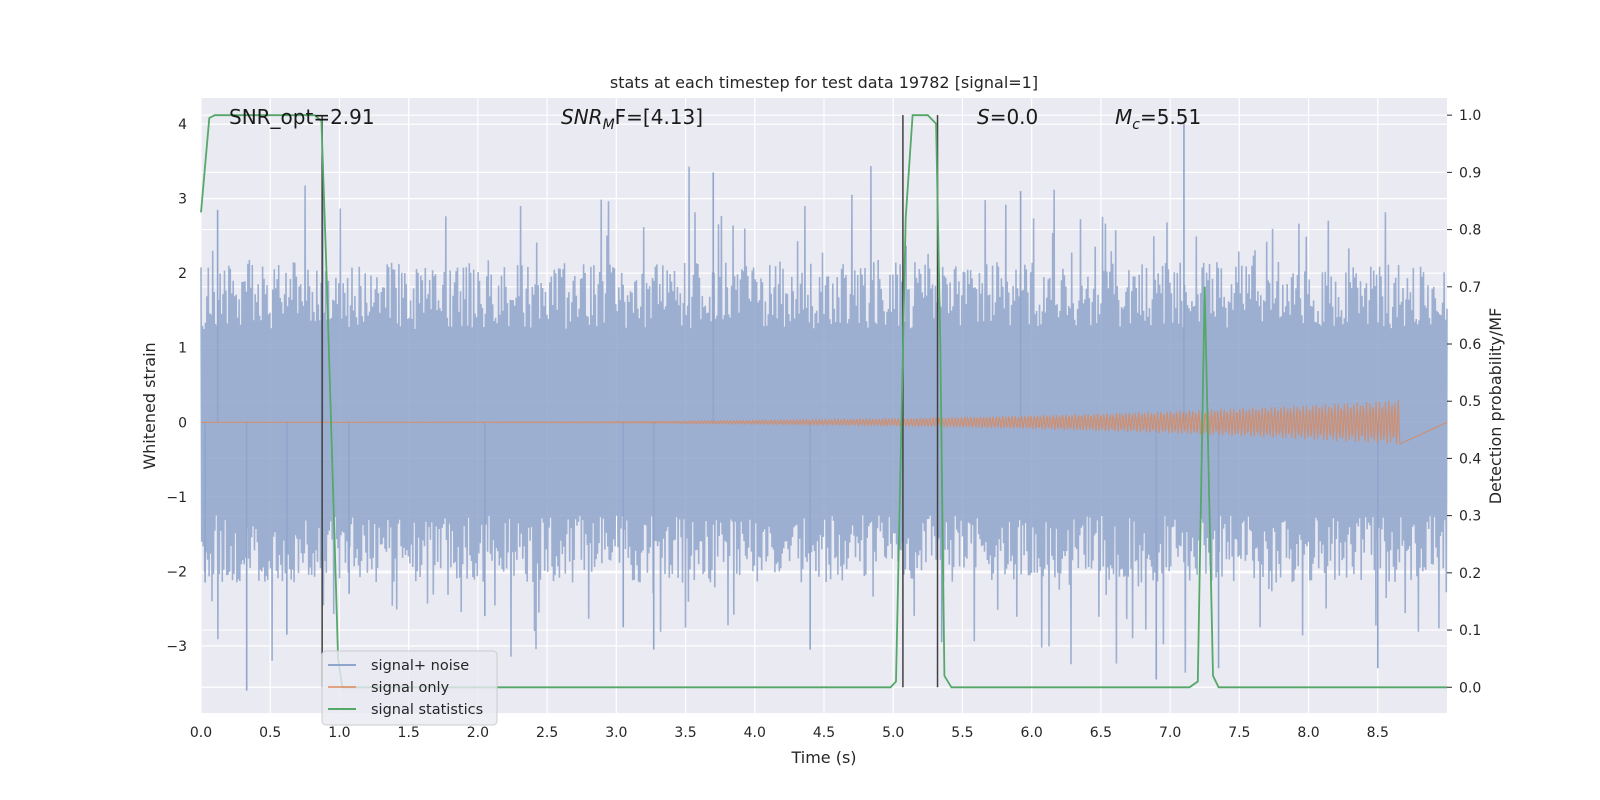 The image size is (1600, 800). Describe the element at coordinates (755, 733) in the screenshot. I see `x-tick-label: 4.0` at that location.